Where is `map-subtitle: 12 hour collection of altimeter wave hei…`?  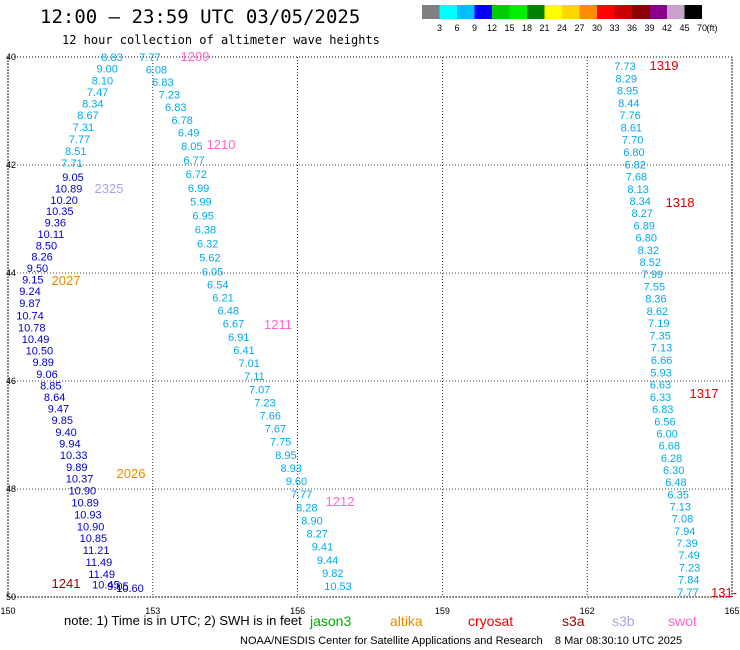
map-subtitle: 12 hour collection of altimeter wave hei… is located at coordinates (221, 40).